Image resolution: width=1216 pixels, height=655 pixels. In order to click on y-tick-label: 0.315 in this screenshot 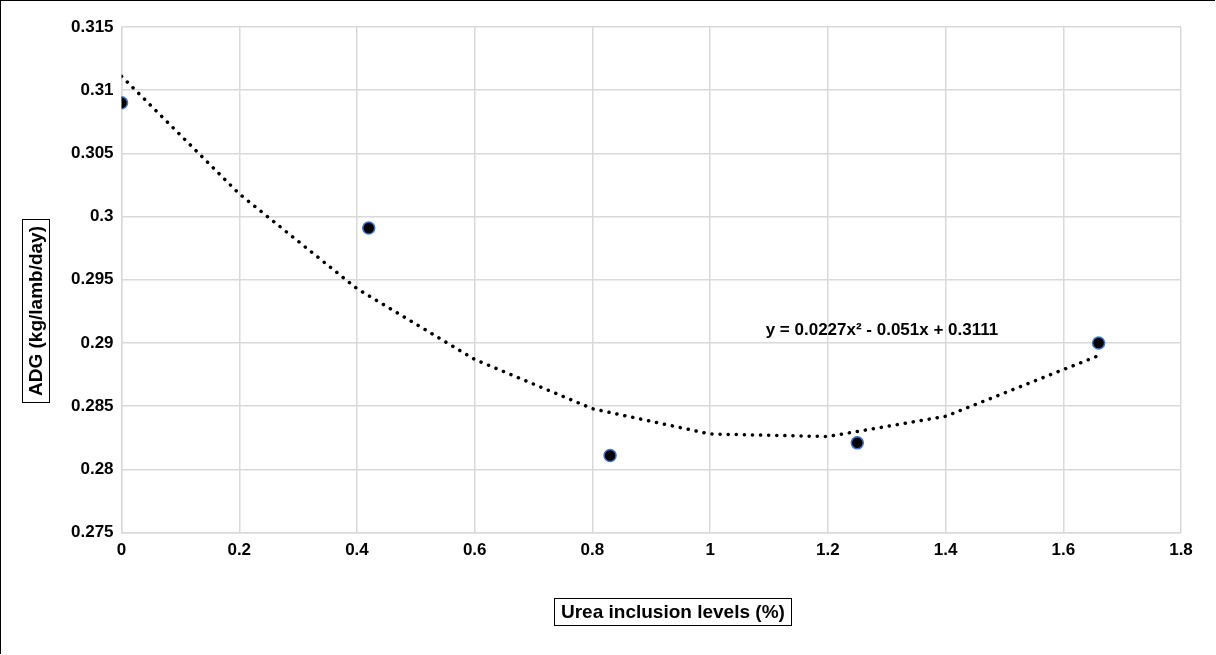, I will do `click(92, 26)`.